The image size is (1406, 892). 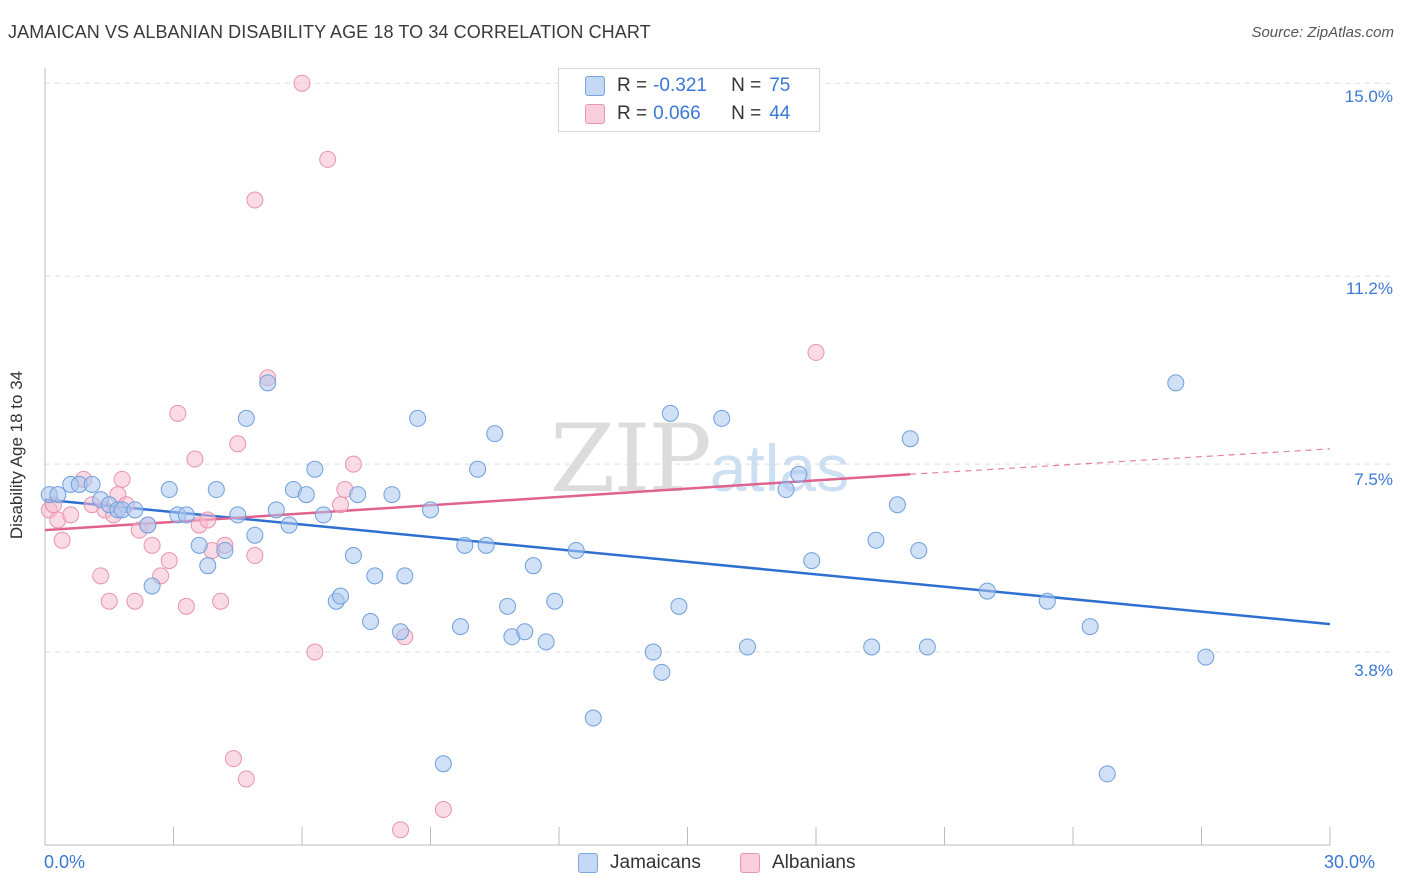 What do you see at coordinates (1373, 670) in the screenshot?
I see `y-tick-label: 3.8%` at bounding box center [1373, 670].